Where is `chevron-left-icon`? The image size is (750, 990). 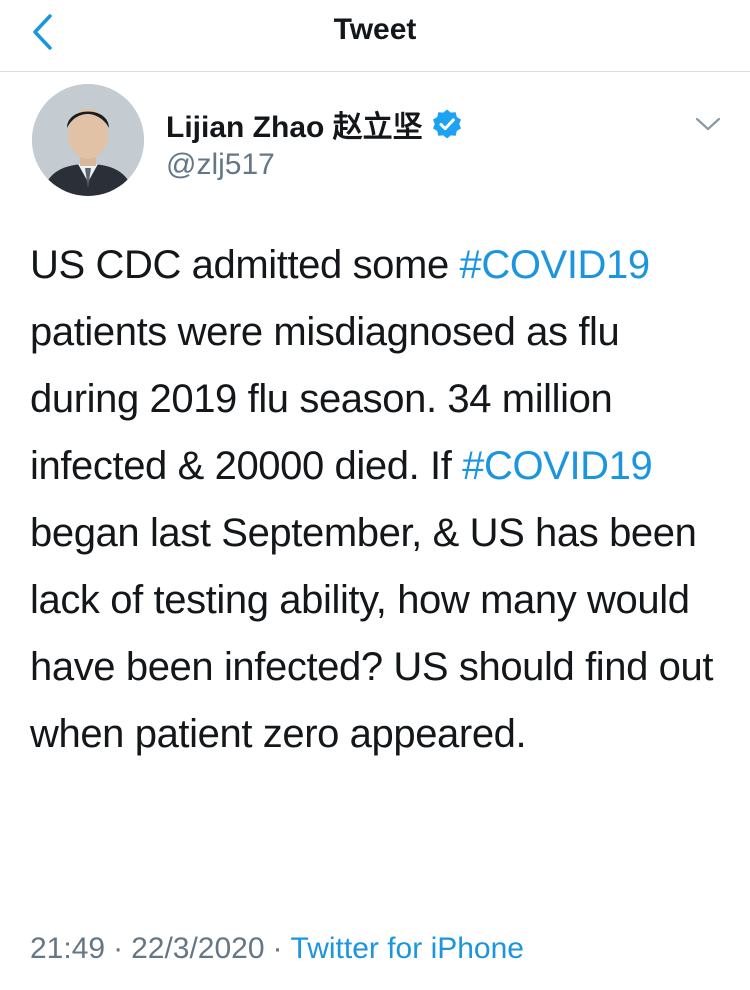
chevron-left-icon is located at coordinates (42, 32).